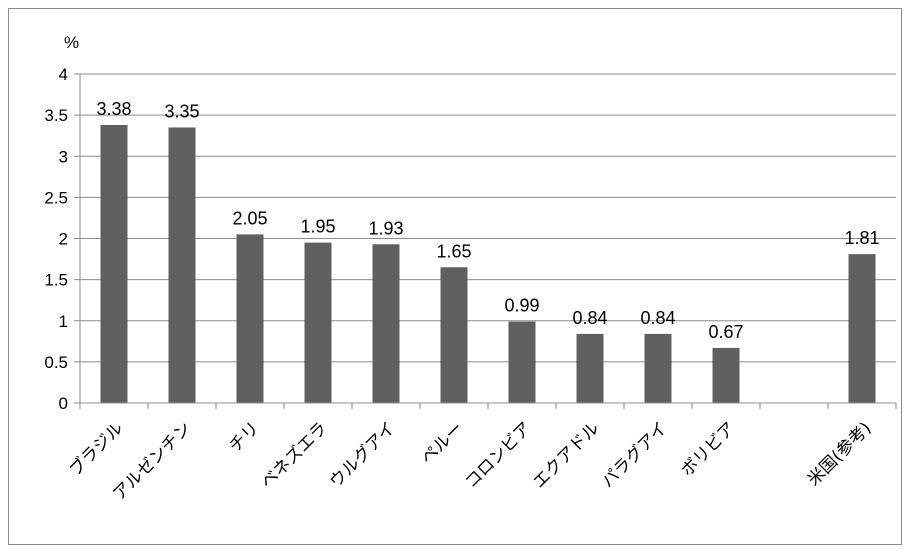 Image resolution: width=910 pixels, height=553 pixels. Describe the element at coordinates (63, 156) in the screenshot. I see `y-tick-label: 3` at that location.